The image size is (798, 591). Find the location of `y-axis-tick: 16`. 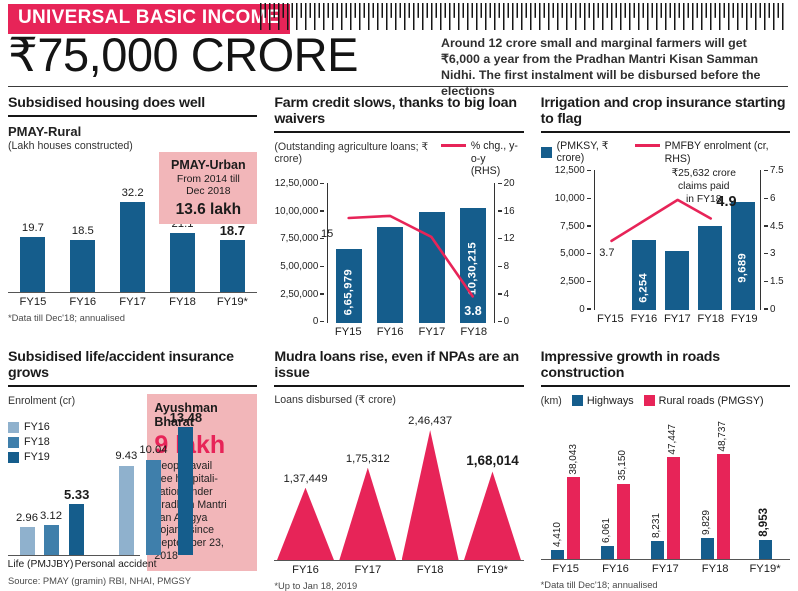

y-axis-tick: 16 is located at coordinates (506, 211).